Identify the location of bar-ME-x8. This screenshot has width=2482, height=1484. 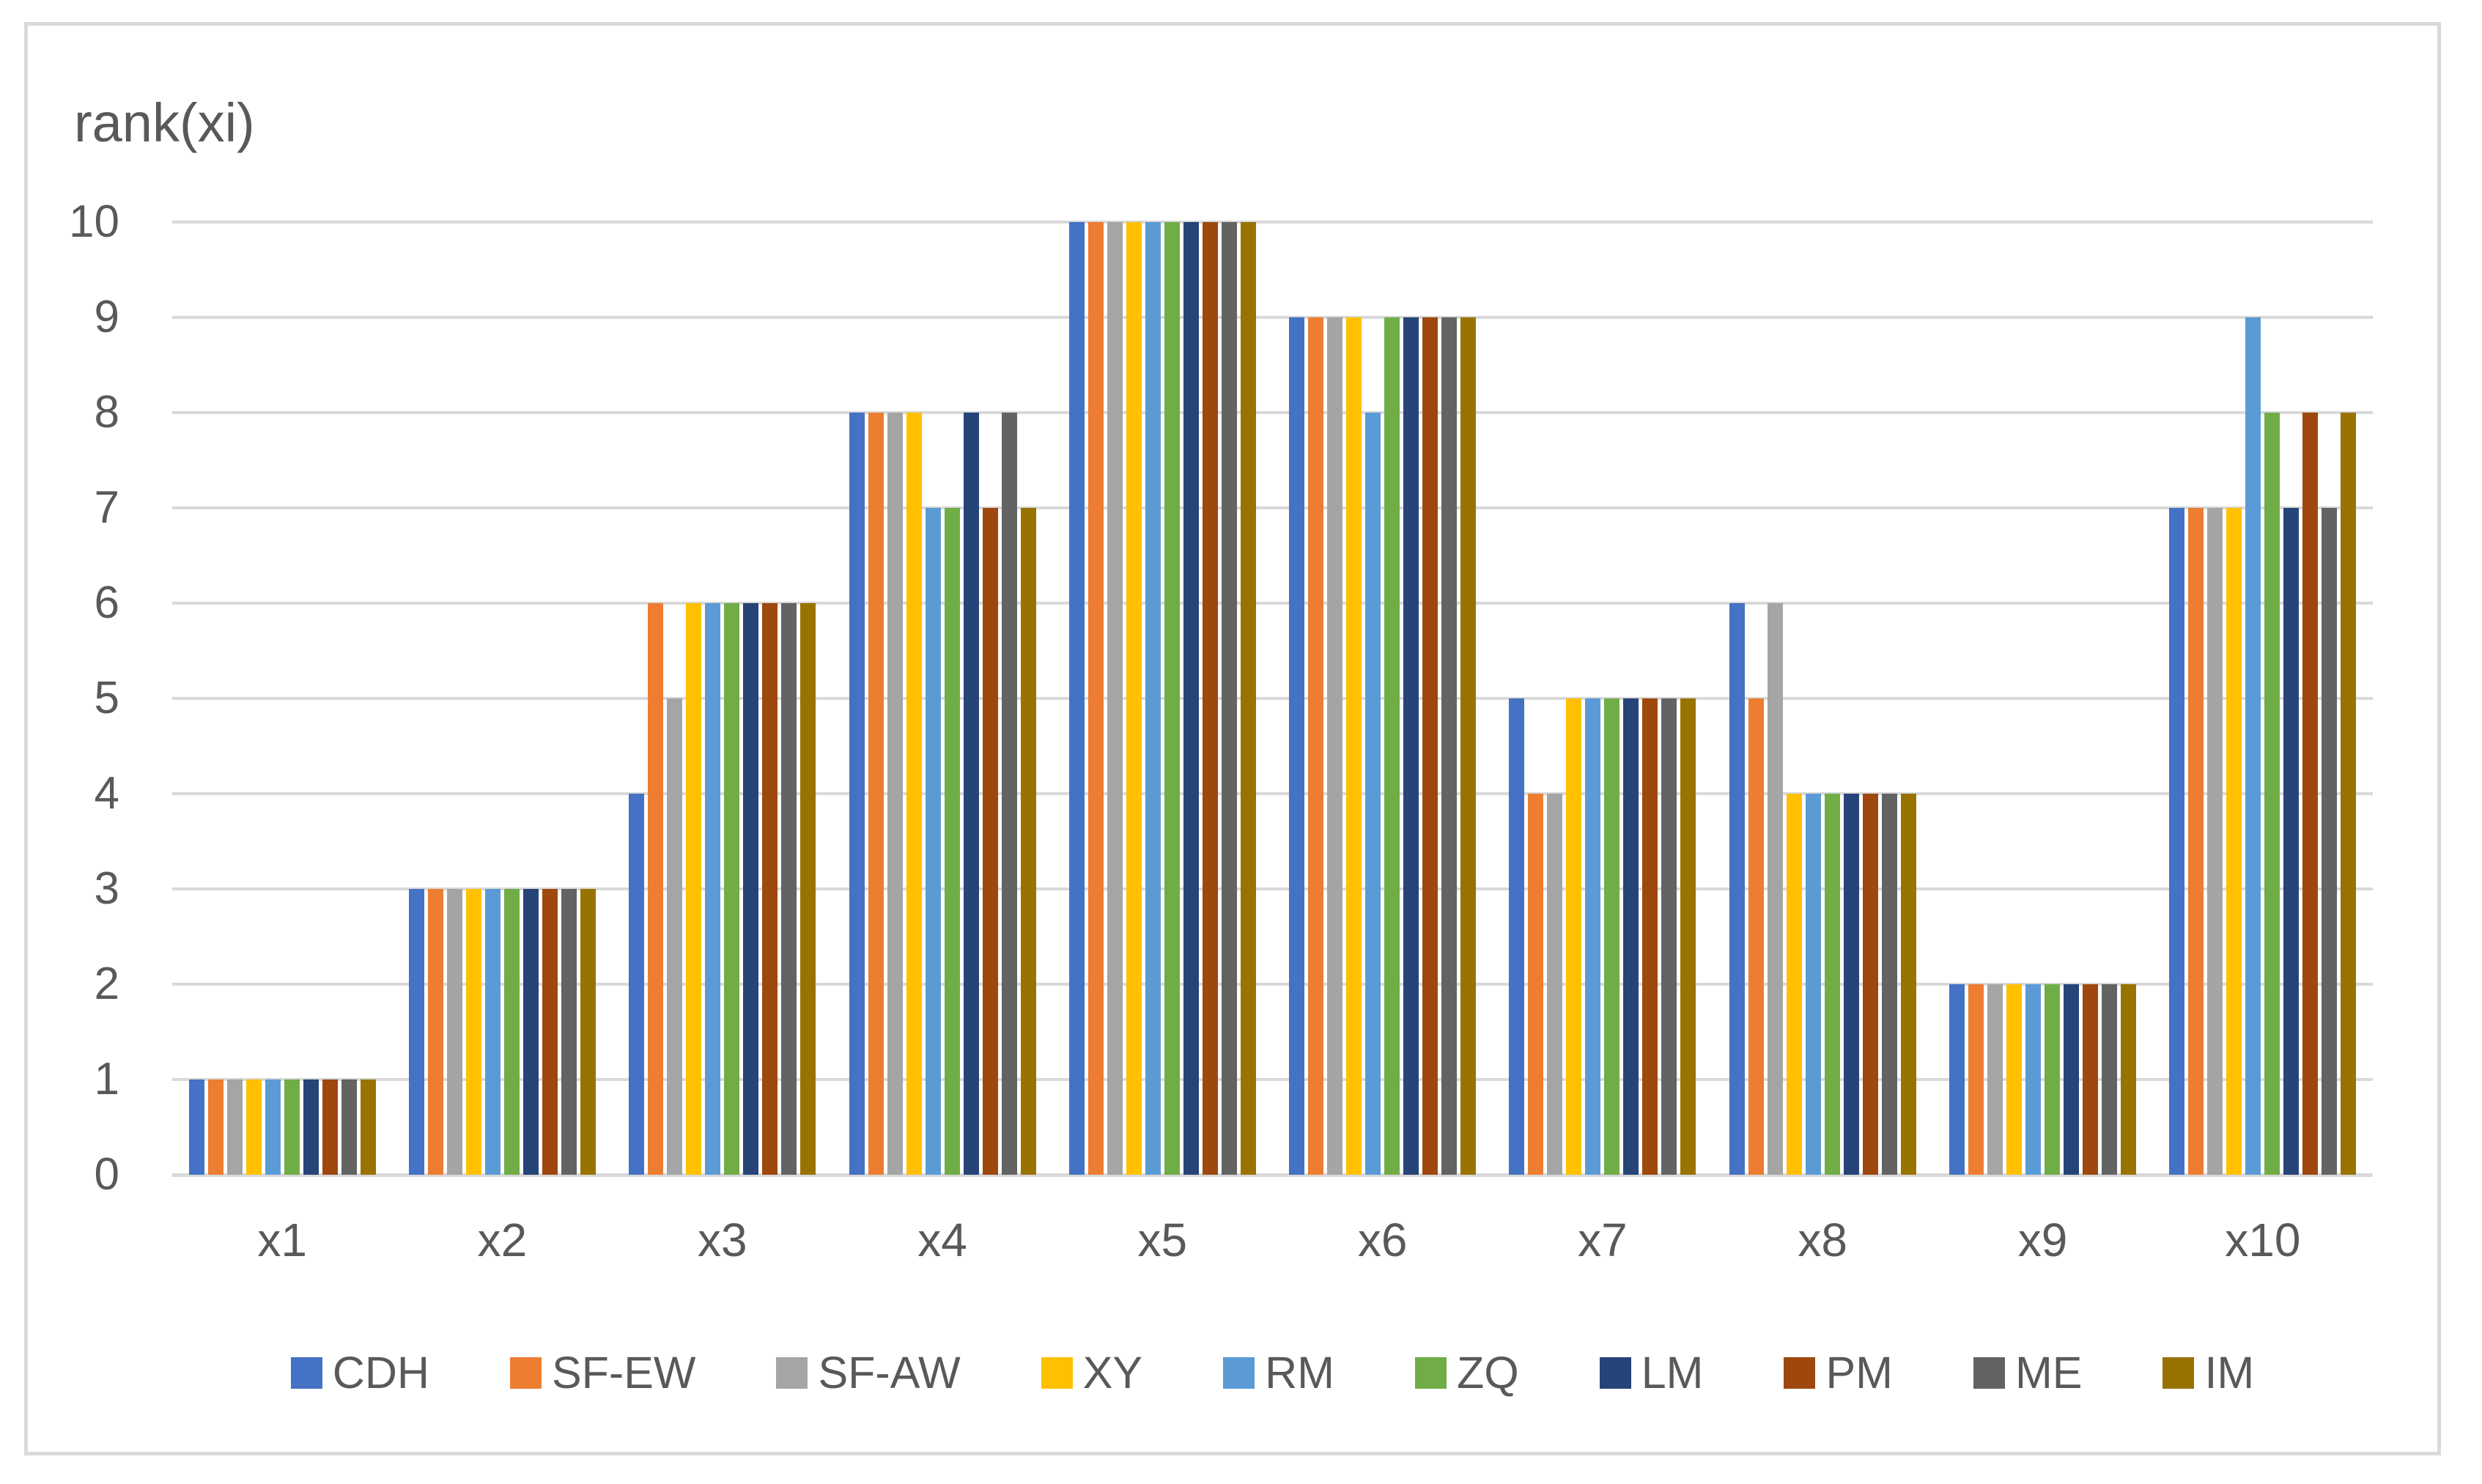
(1889, 985).